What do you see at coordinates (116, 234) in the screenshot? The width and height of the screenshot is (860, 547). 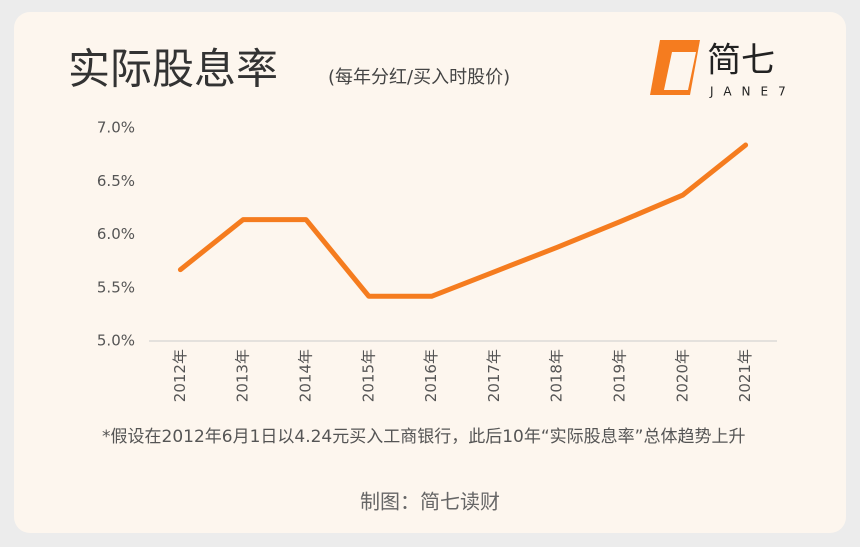 I see `y-tick-label: 6.0%` at bounding box center [116, 234].